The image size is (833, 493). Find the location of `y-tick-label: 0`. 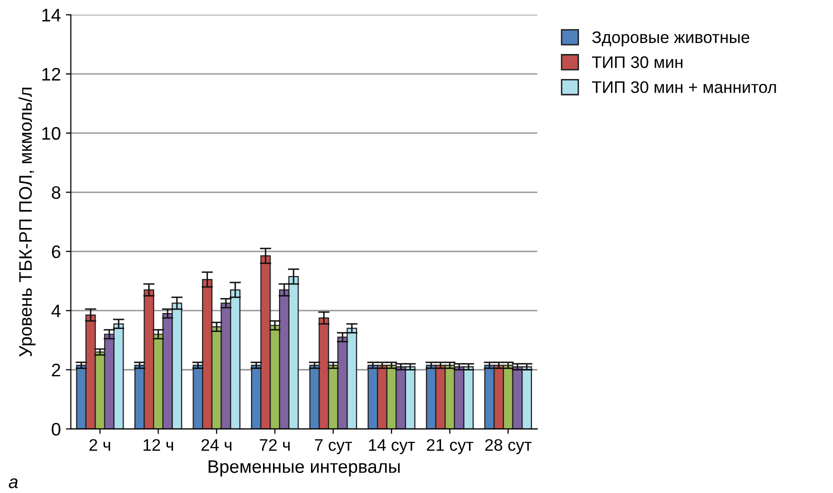

y-tick-label: 0 is located at coordinates (56, 429).